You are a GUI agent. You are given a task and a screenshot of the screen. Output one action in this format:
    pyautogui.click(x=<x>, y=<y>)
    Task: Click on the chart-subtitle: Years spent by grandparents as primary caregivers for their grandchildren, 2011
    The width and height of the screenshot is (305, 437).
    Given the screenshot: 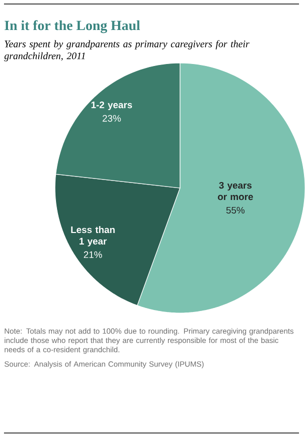 What is the action you would take?
    pyautogui.click(x=127, y=51)
    